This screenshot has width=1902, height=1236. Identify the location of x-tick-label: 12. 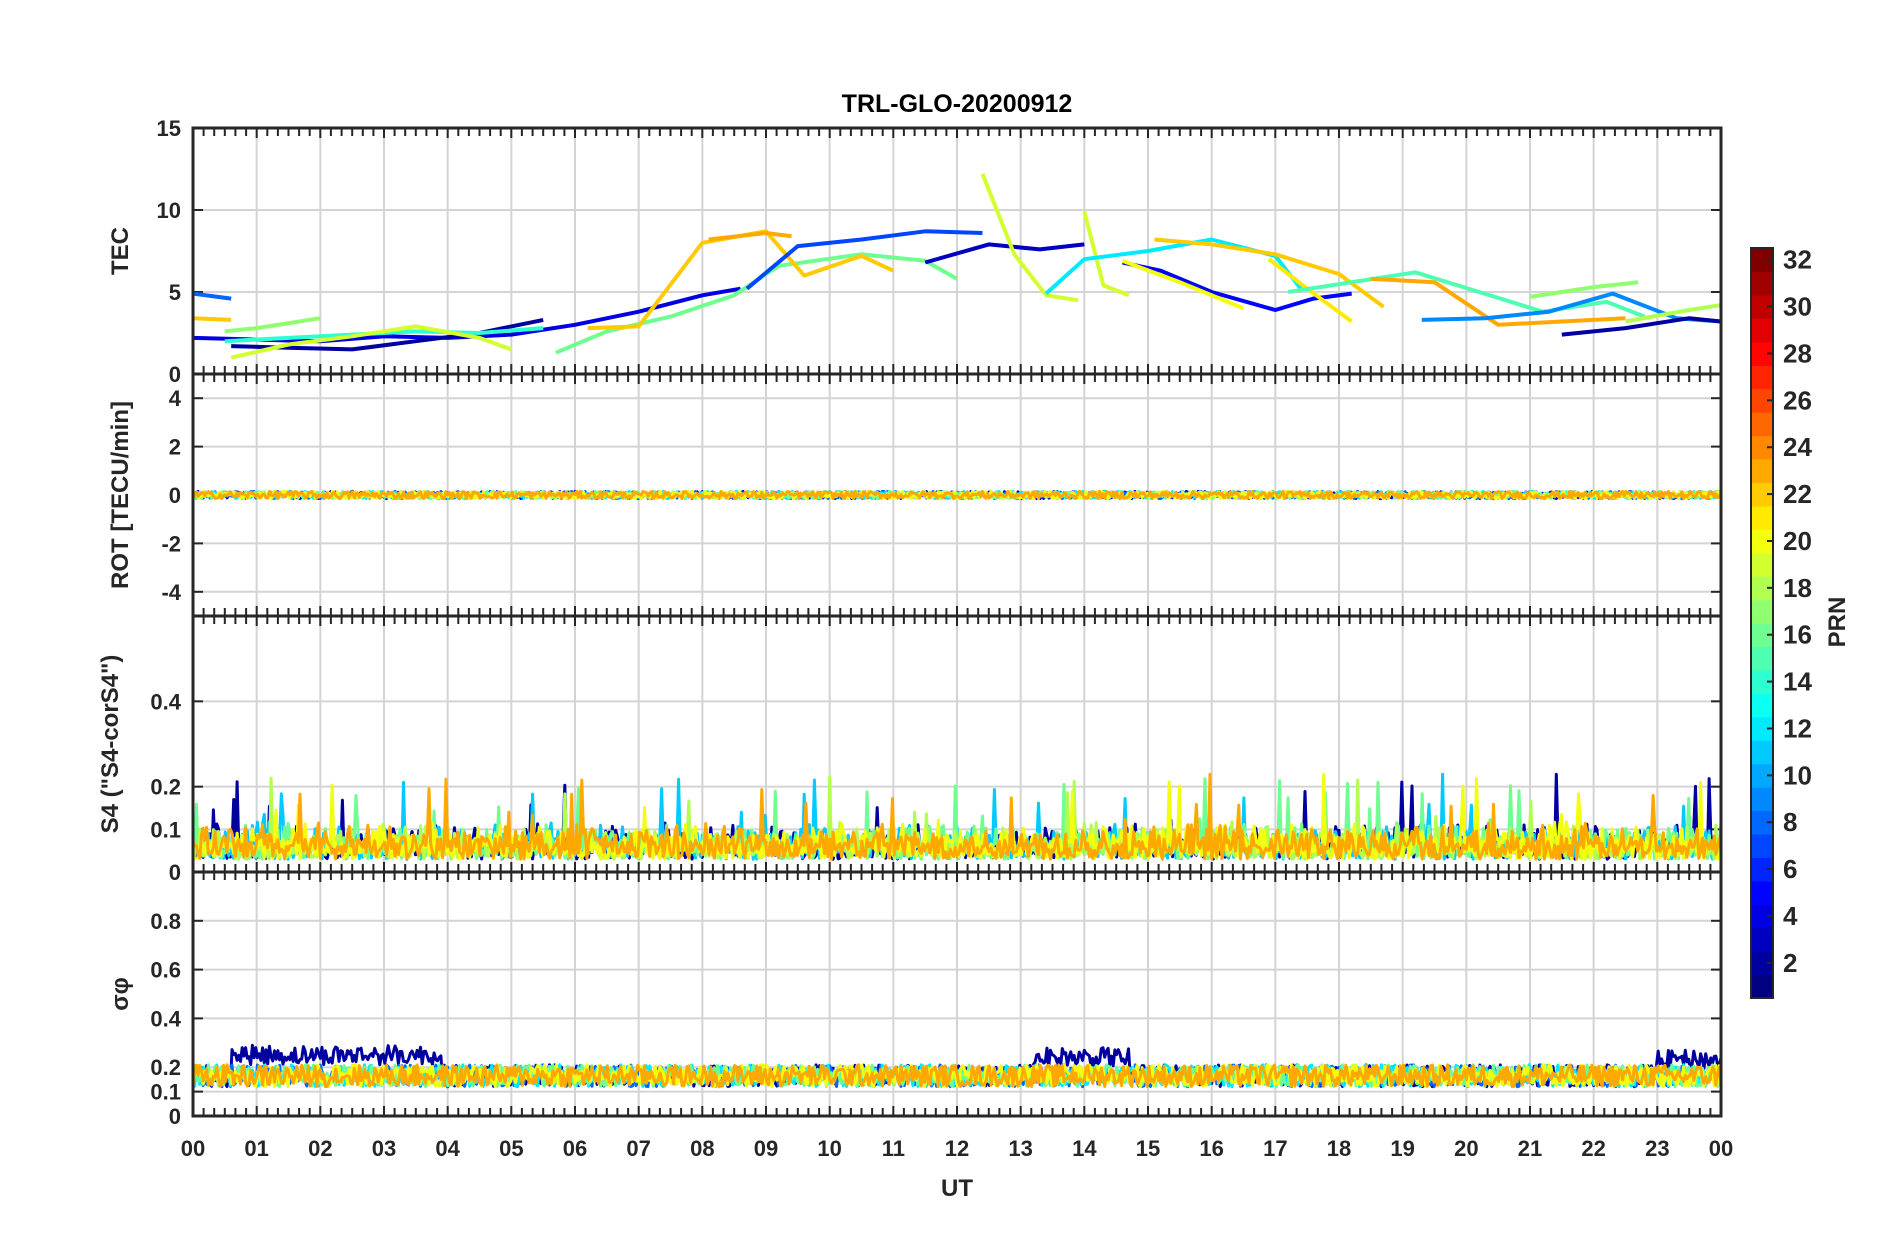
(957, 1148).